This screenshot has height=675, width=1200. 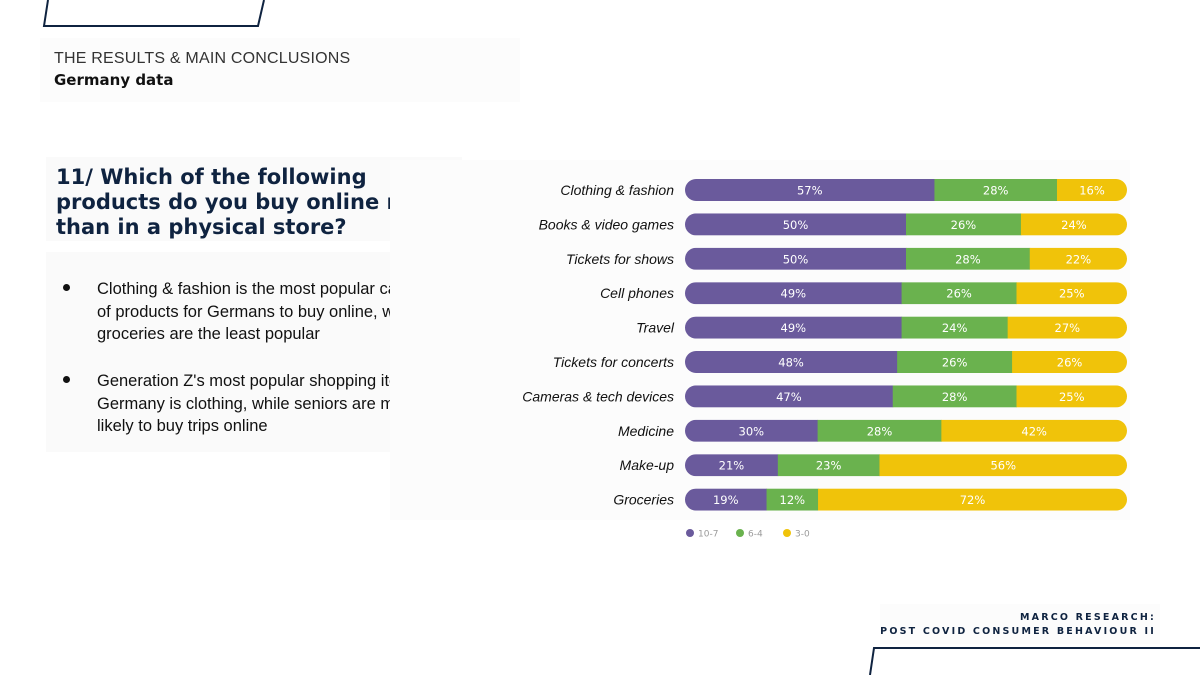 I want to click on data-label: 19%, so click(x=726, y=500).